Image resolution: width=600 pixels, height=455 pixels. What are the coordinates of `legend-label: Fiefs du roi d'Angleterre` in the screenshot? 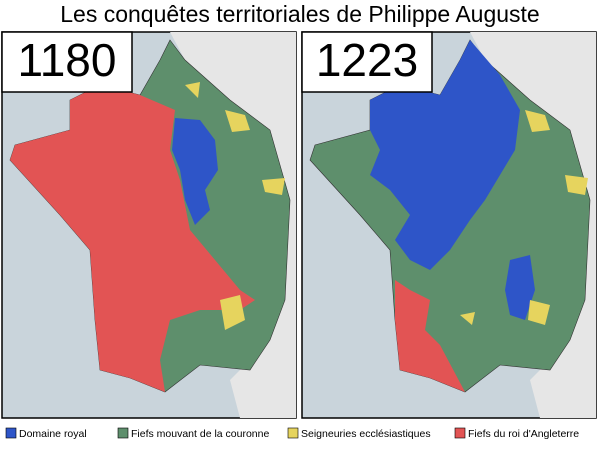 It's located at (523, 434).